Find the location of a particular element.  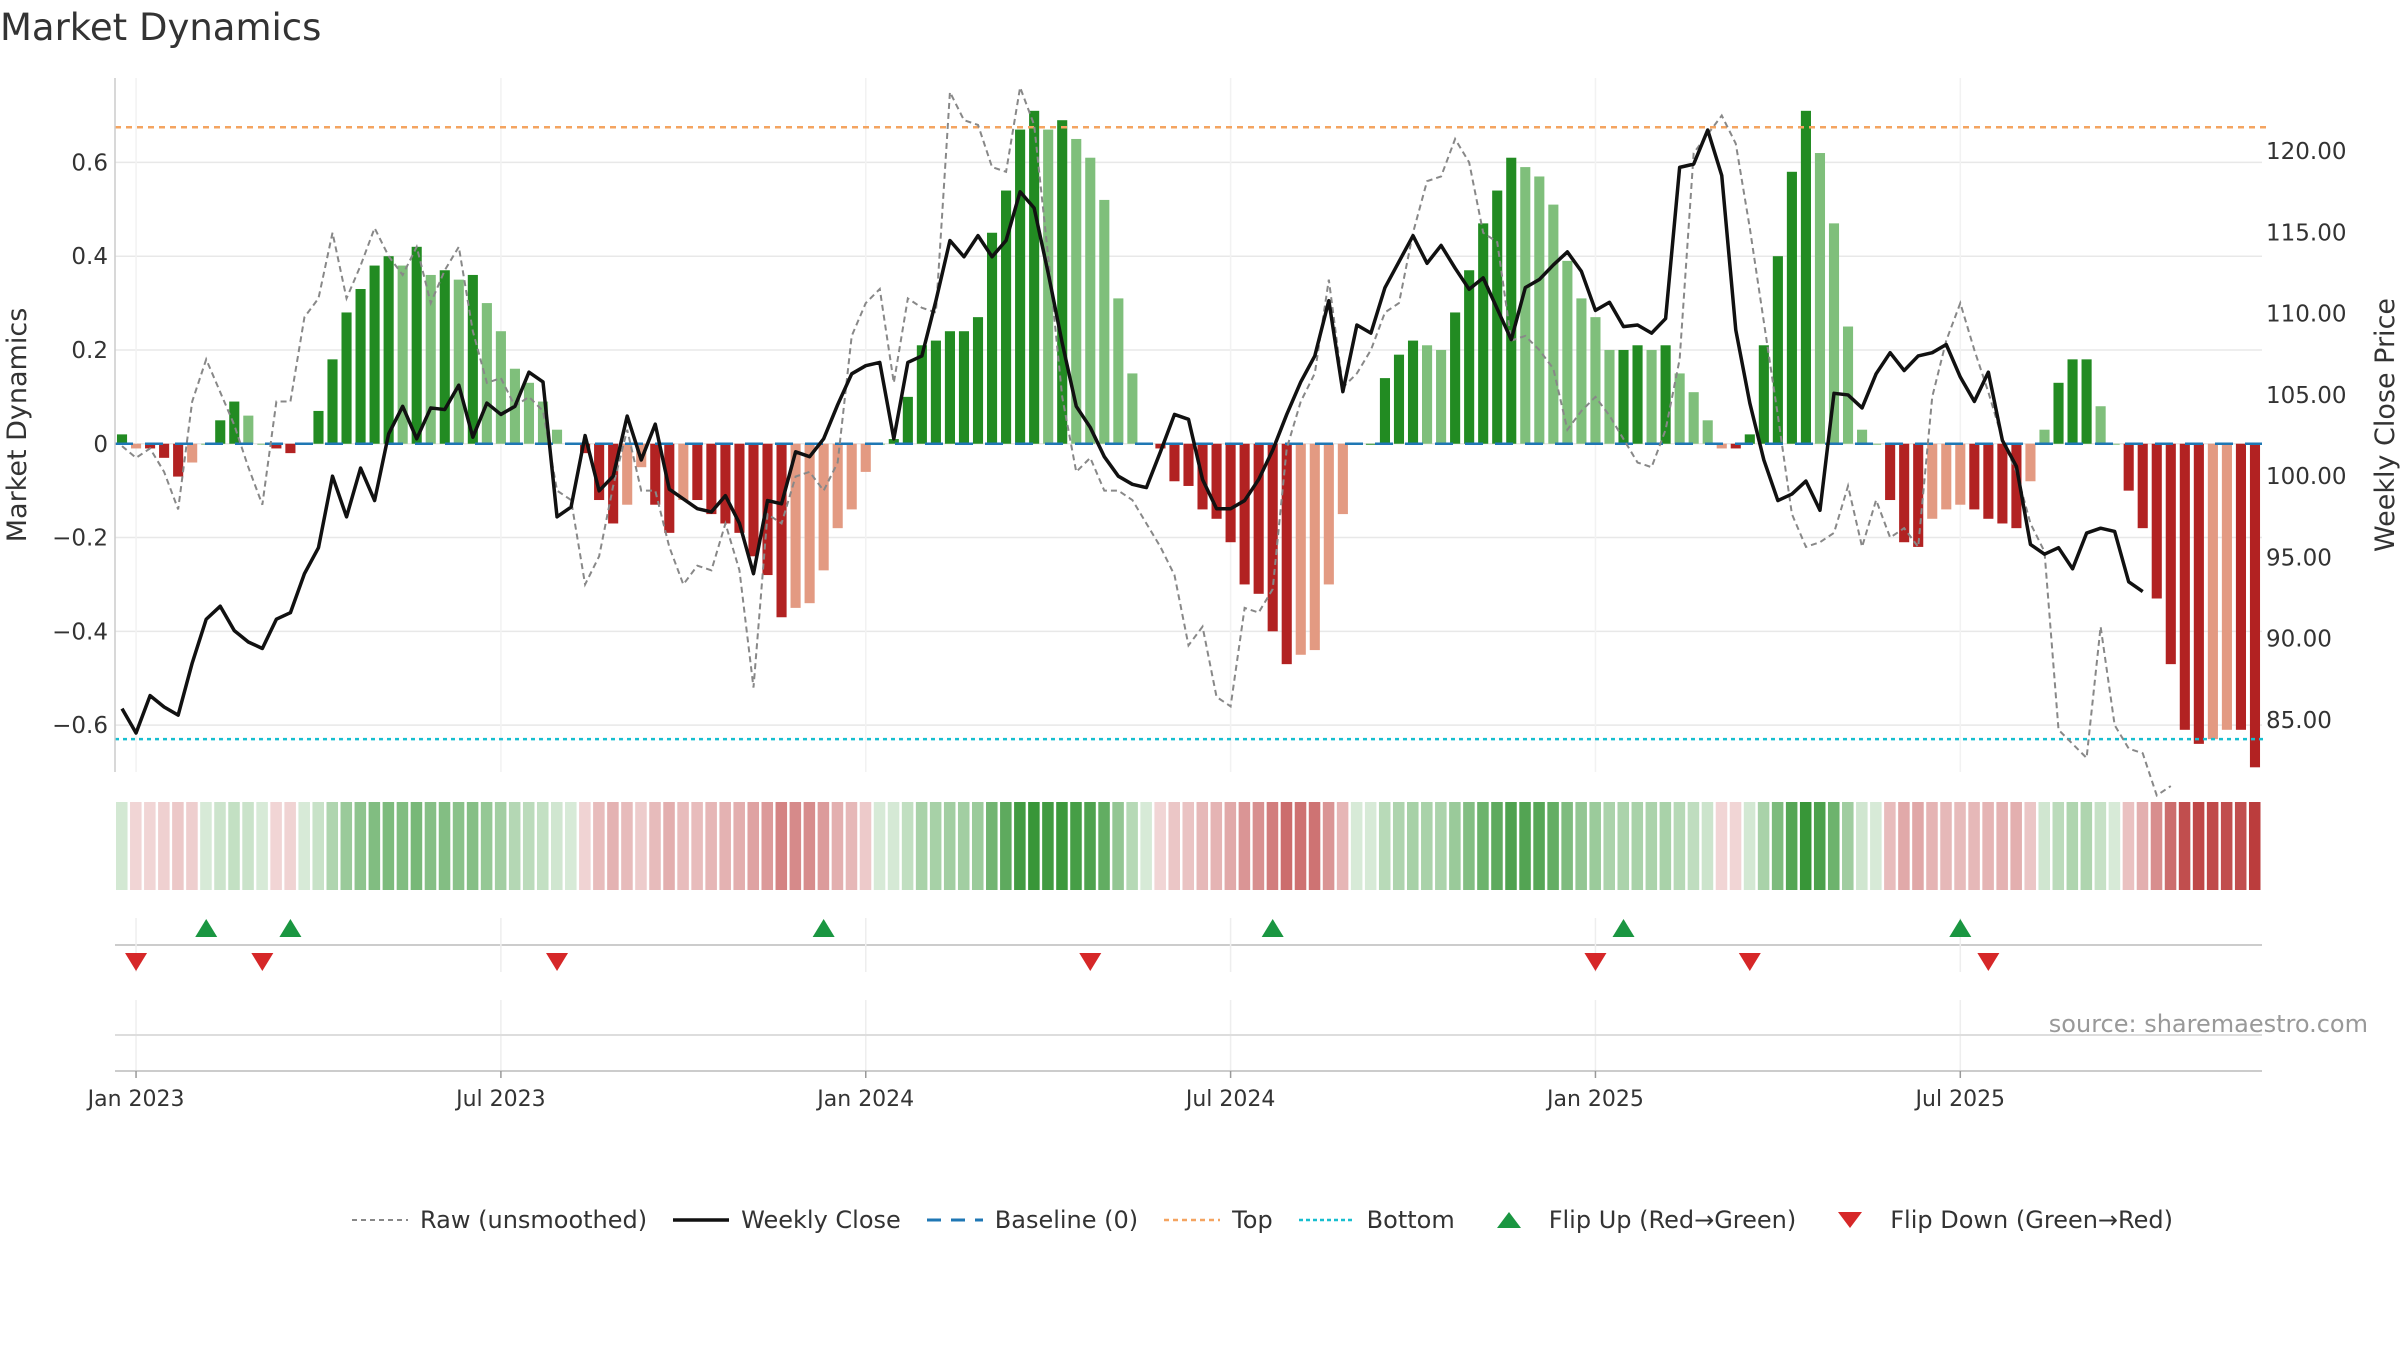

y-right-tick-label: 85.00 is located at coordinates (2299, 721).